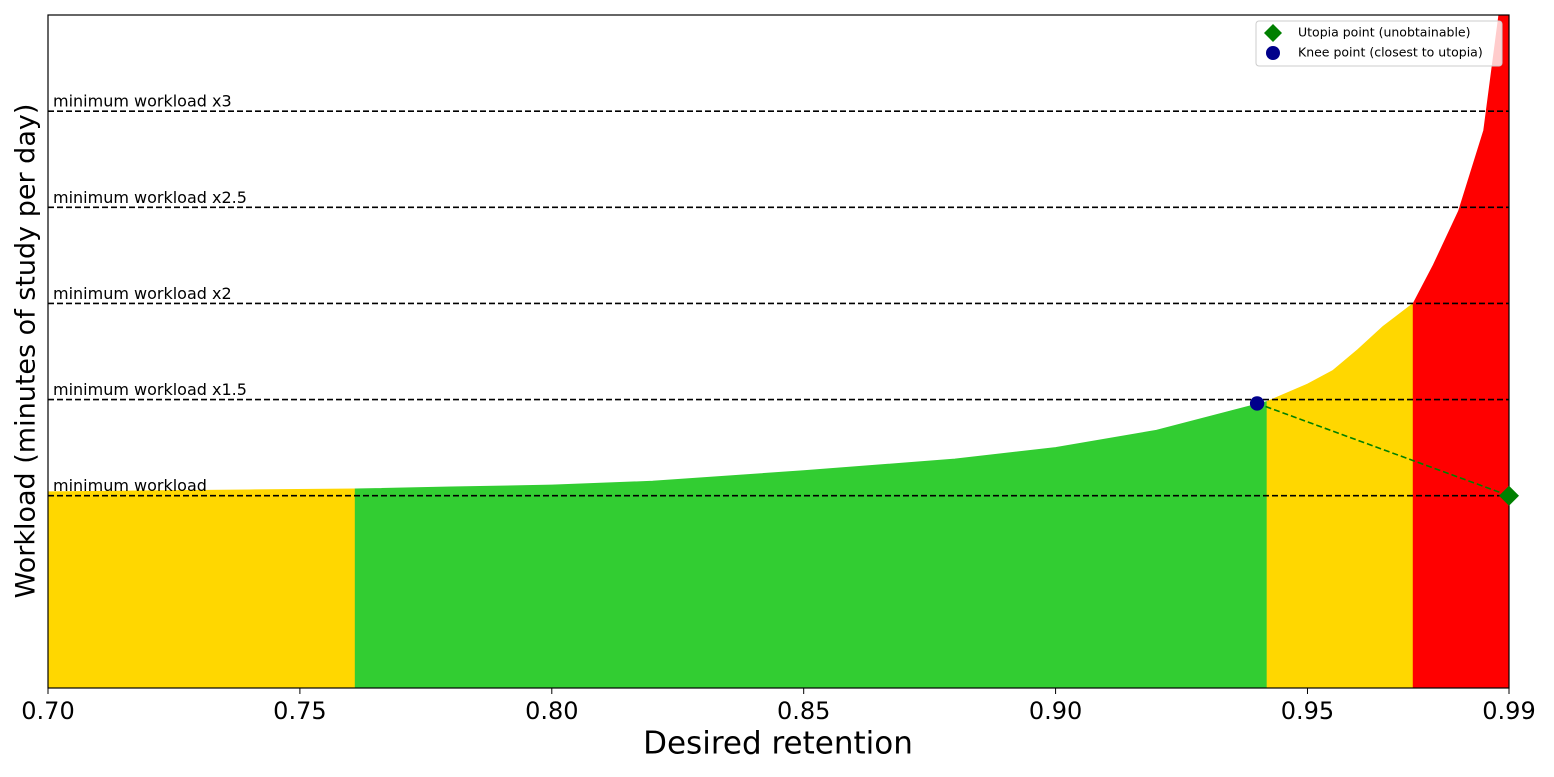  What do you see at coordinates (803, 711) in the screenshot?
I see `x-tick-label: 0.85` at bounding box center [803, 711].